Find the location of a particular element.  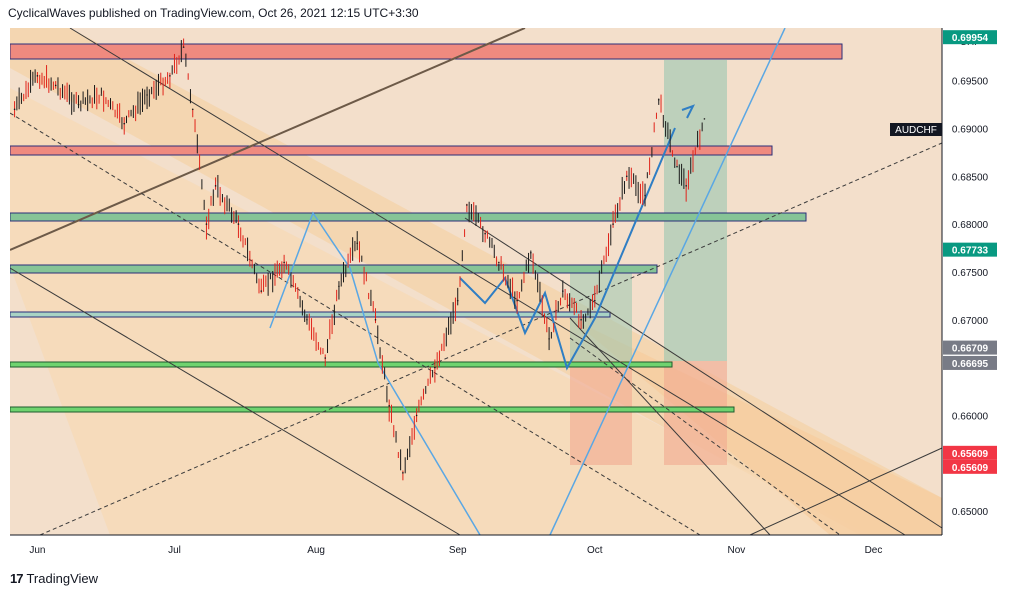

price-tick-label: 0.67000 is located at coordinates (970, 321).